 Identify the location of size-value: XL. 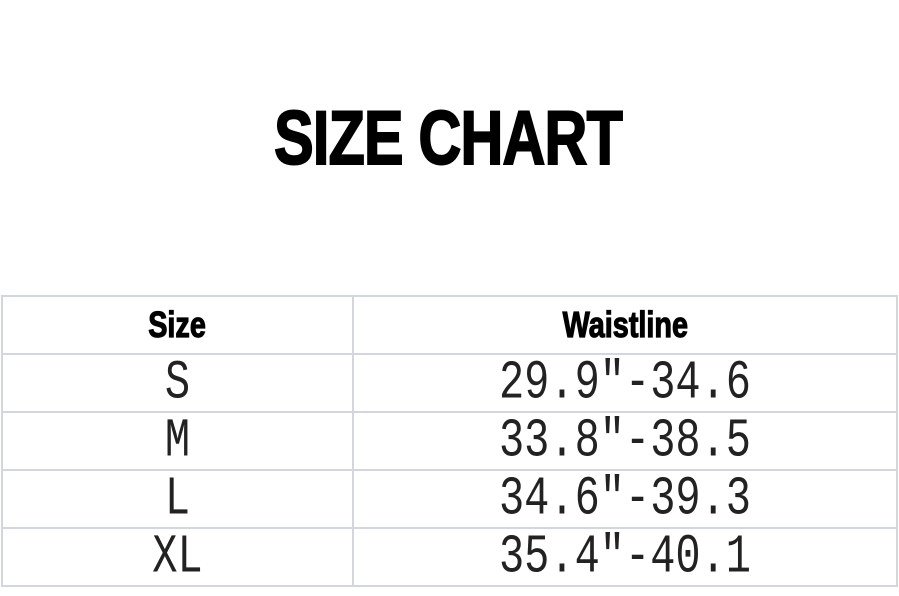
(177, 557).